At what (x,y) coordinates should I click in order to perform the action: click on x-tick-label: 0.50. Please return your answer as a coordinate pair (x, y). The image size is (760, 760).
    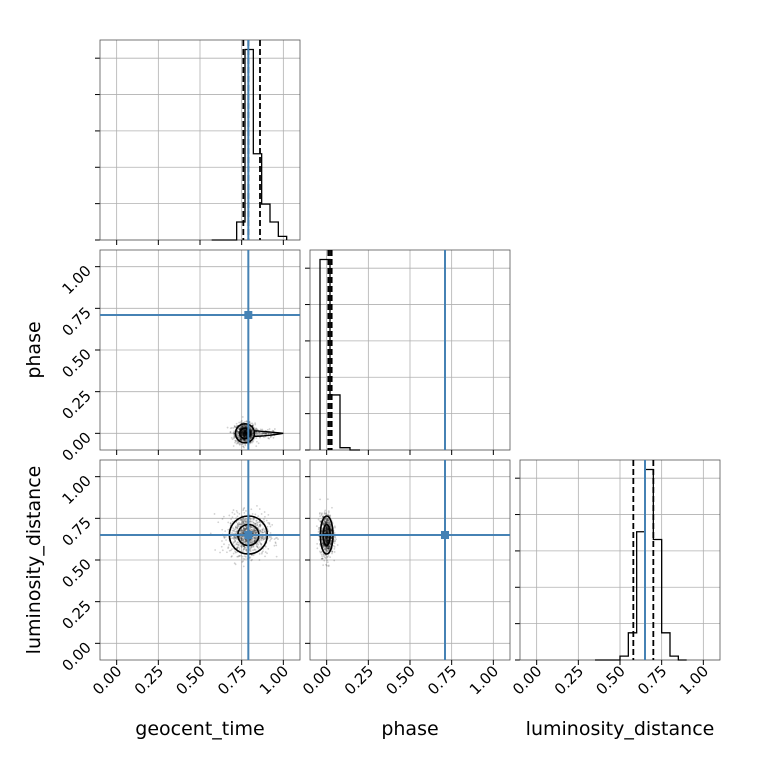
    Looking at the image, I should click on (400, 680).